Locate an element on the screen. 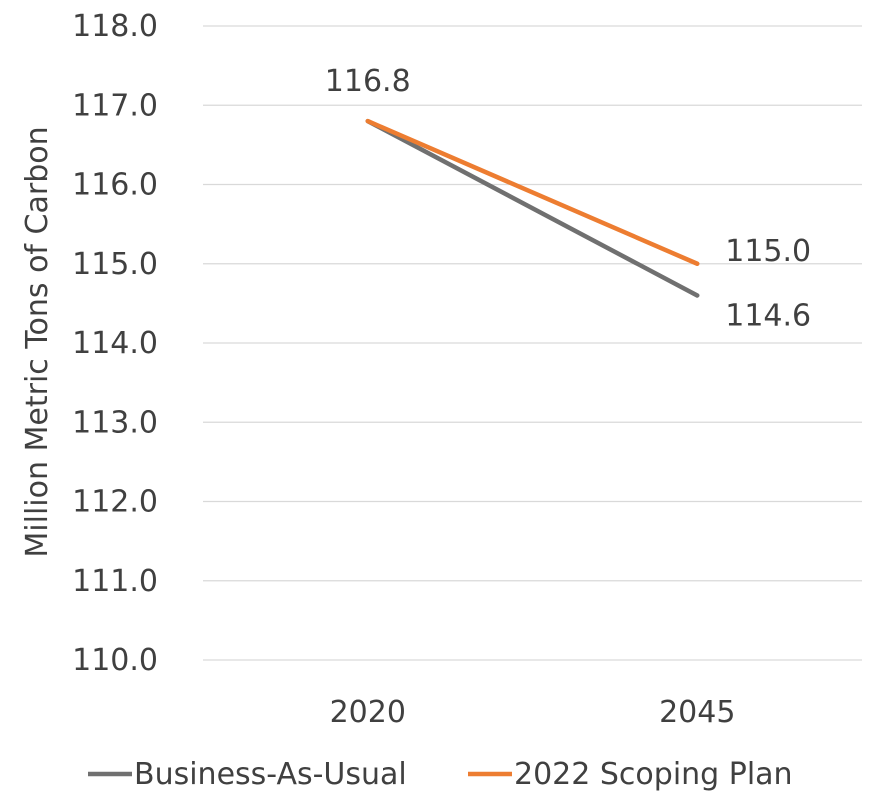  y-axis-label: Million Metric Tons of Carbon is located at coordinates (37, 341).